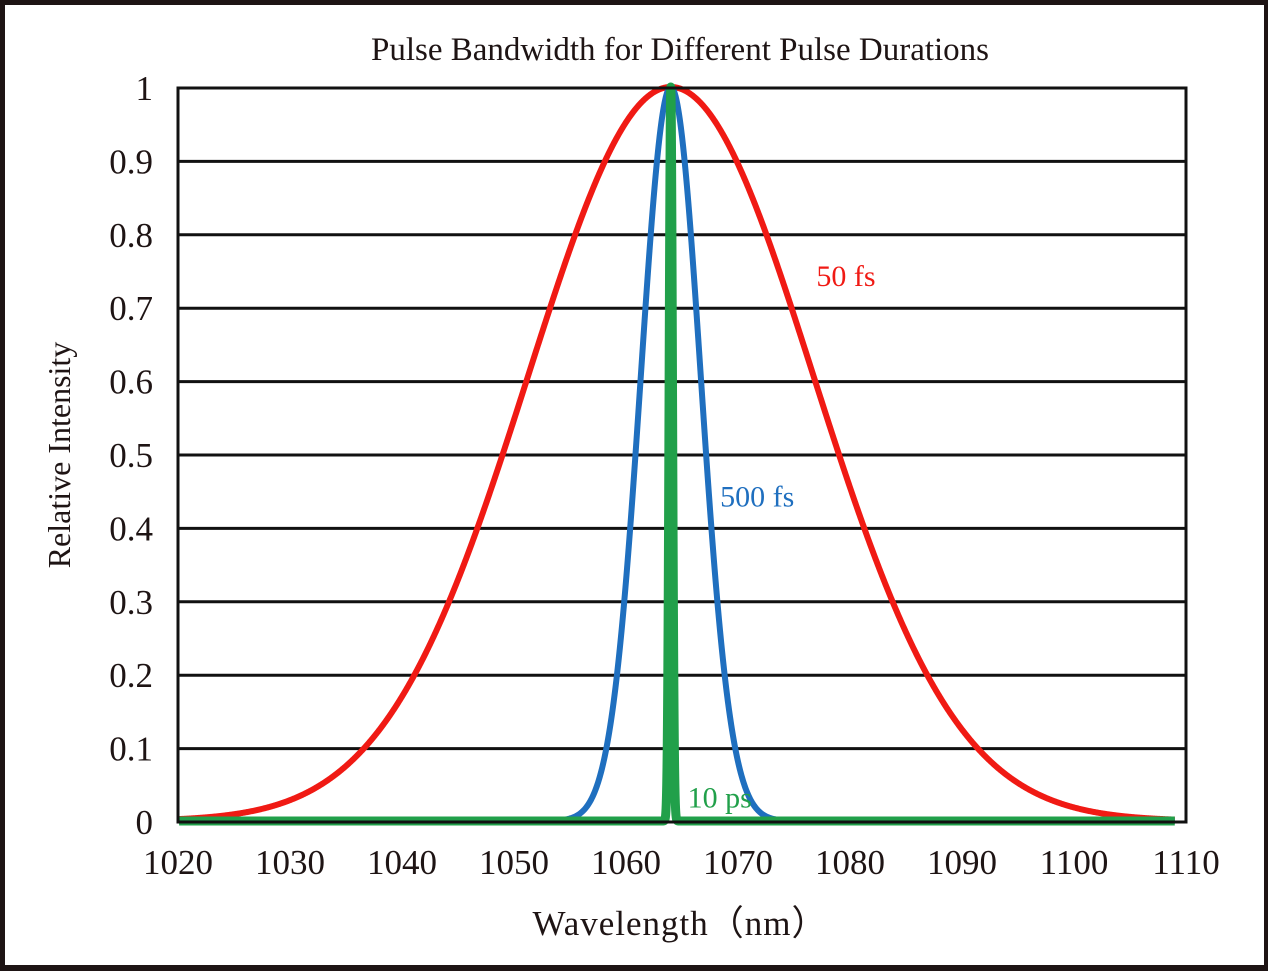  Describe the element at coordinates (1074, 862) in the screenshot. I see `x-tick-label: 1100` at that location.